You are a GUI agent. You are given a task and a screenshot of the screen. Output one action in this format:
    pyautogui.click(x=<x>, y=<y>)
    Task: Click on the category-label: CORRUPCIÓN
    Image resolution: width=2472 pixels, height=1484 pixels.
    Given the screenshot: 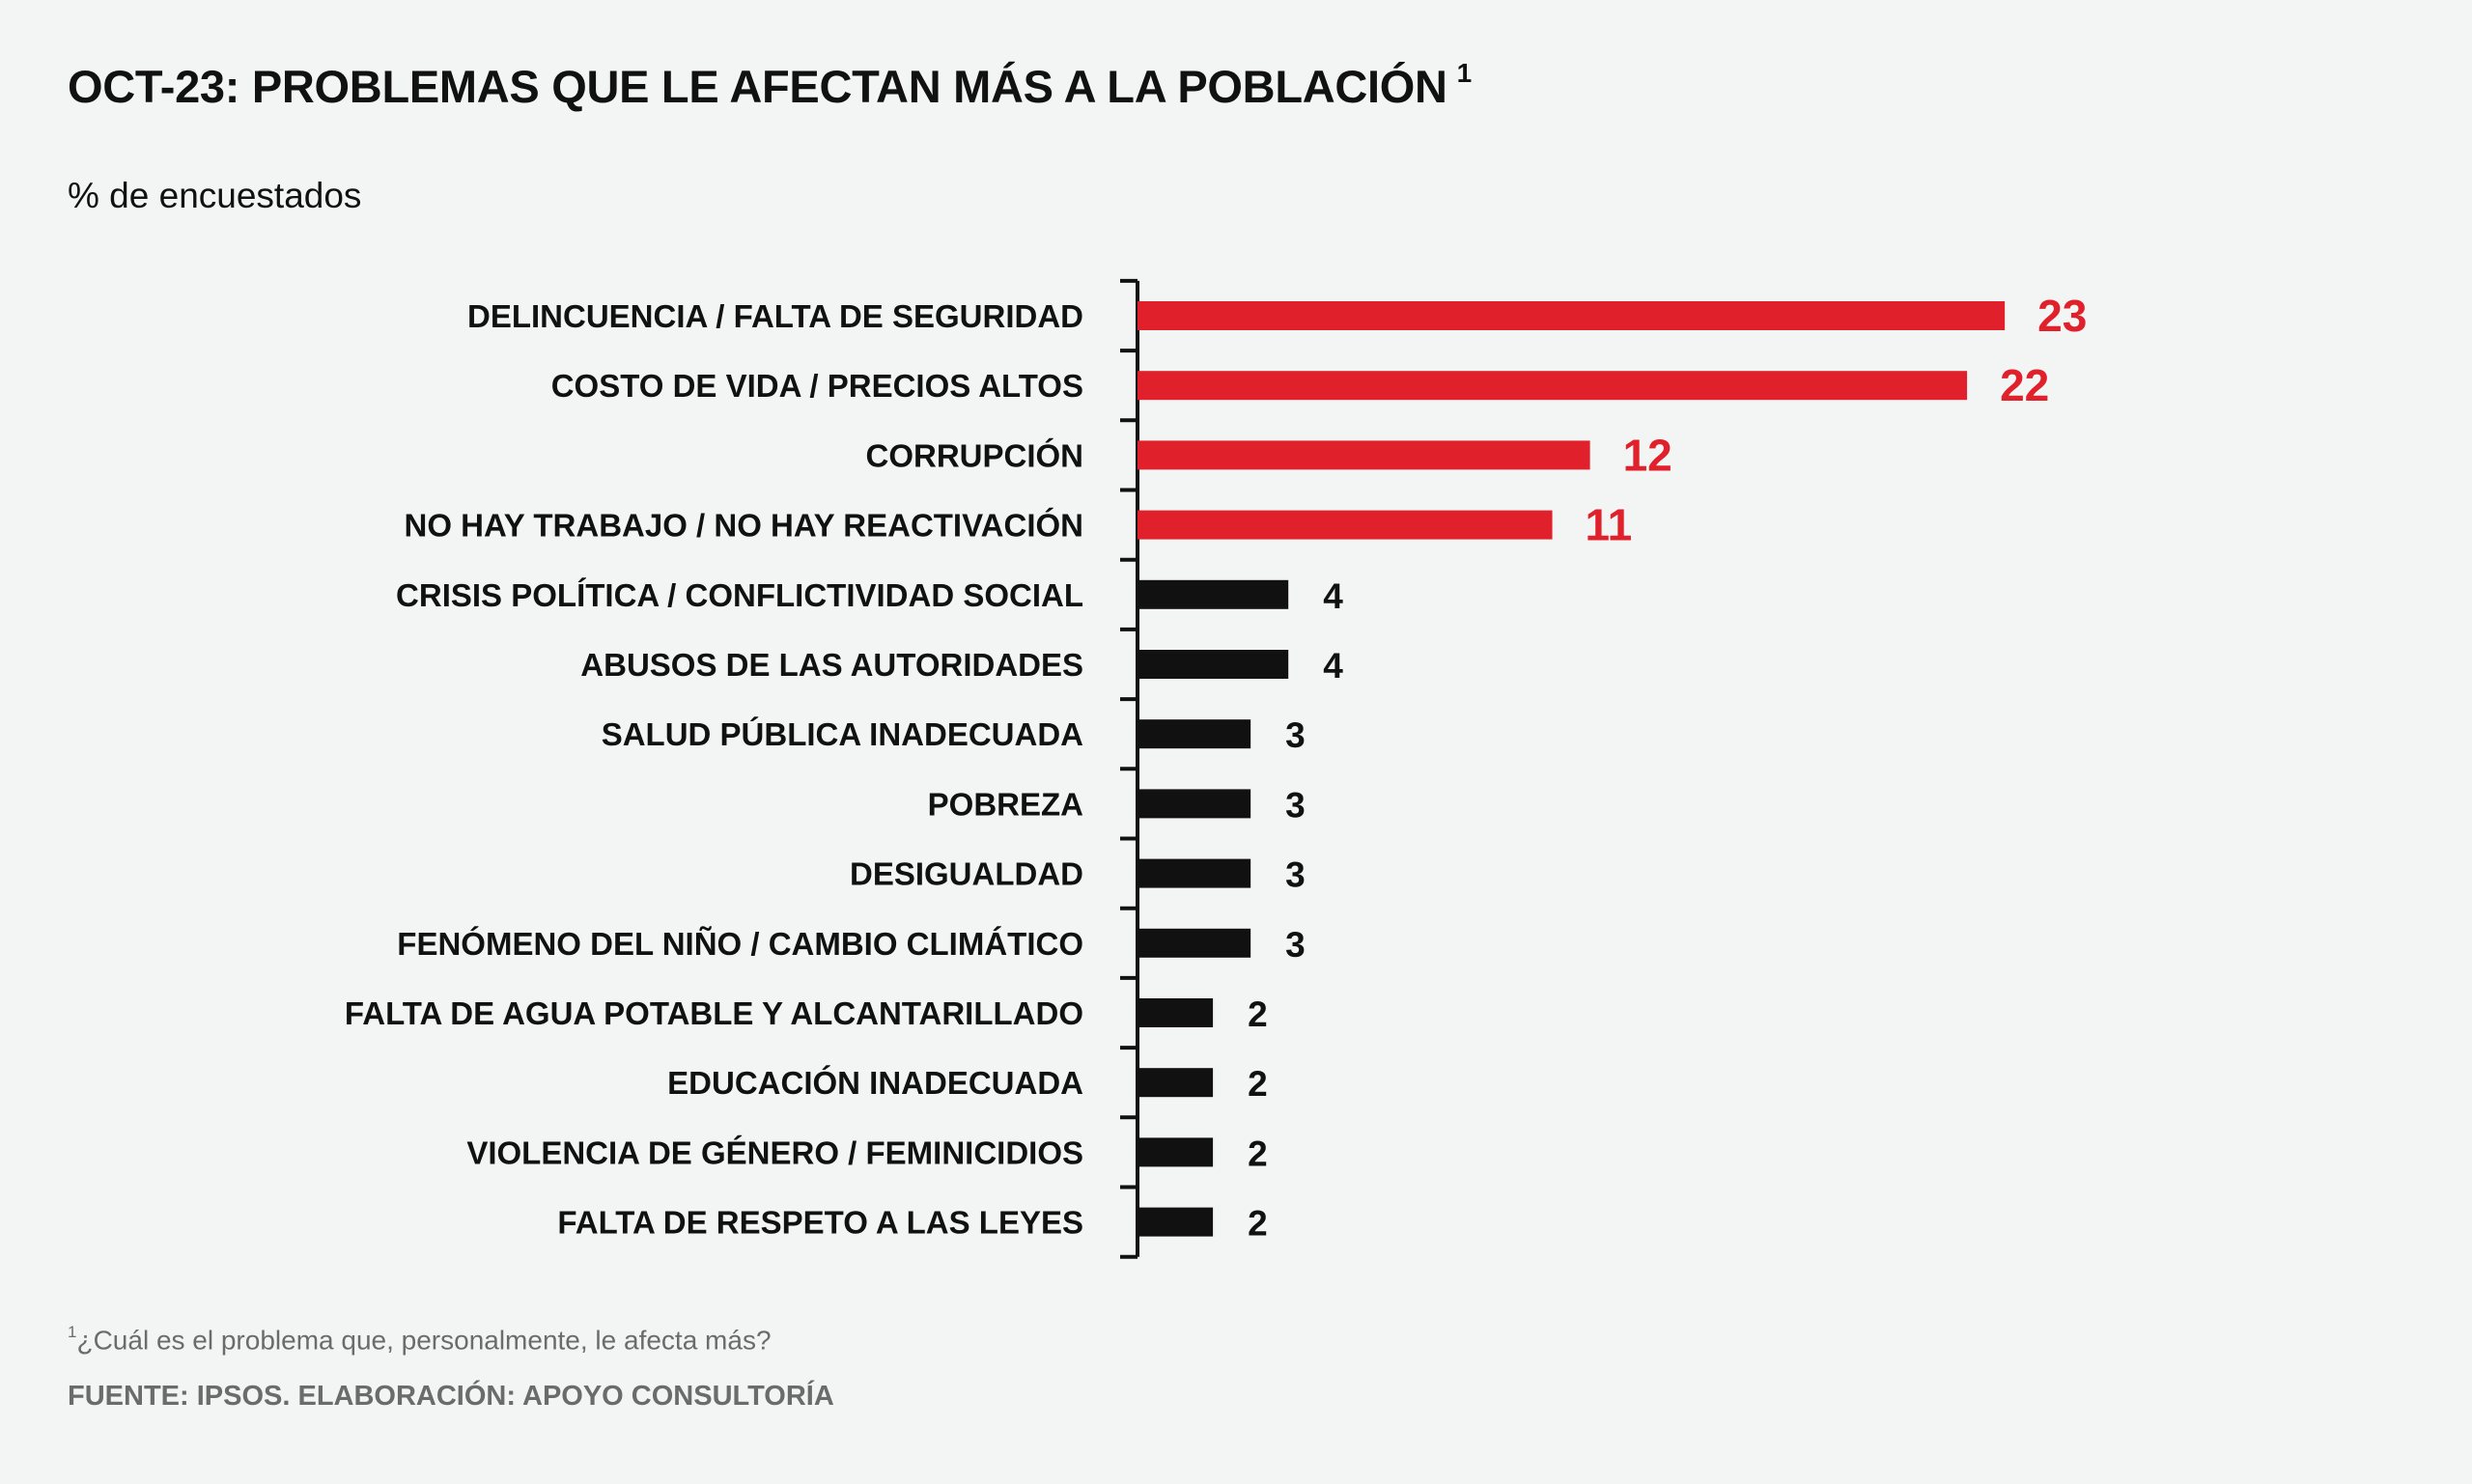 What is the action you would take?
    pyautogui.click(x=974, y=455)
    